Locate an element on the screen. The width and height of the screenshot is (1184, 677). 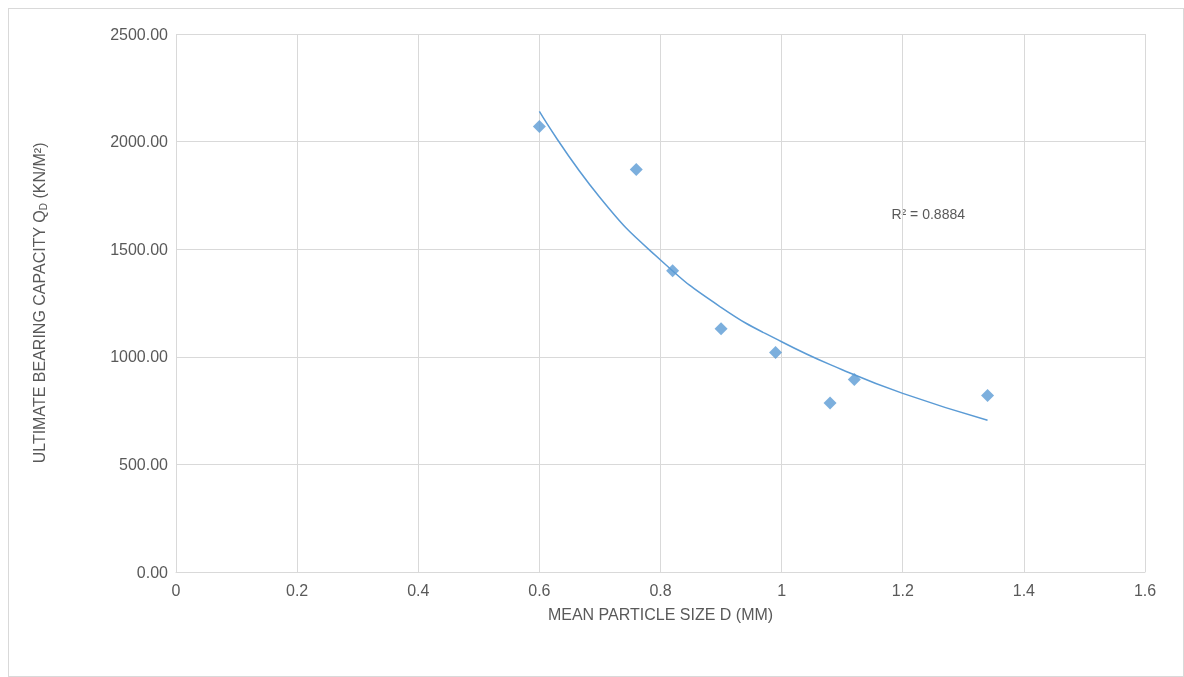
y-tick-label: 2500.00 is located at coordinates (139, 34).